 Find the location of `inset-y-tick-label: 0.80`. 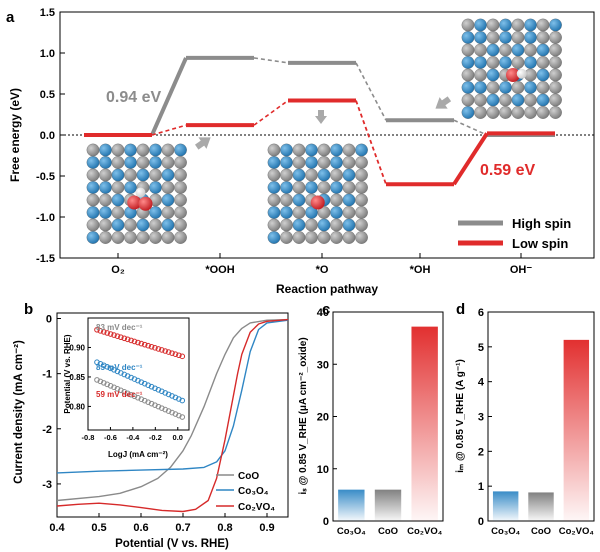

inset-y-tick-label: 0.80 is located at coordinates (77, 406).